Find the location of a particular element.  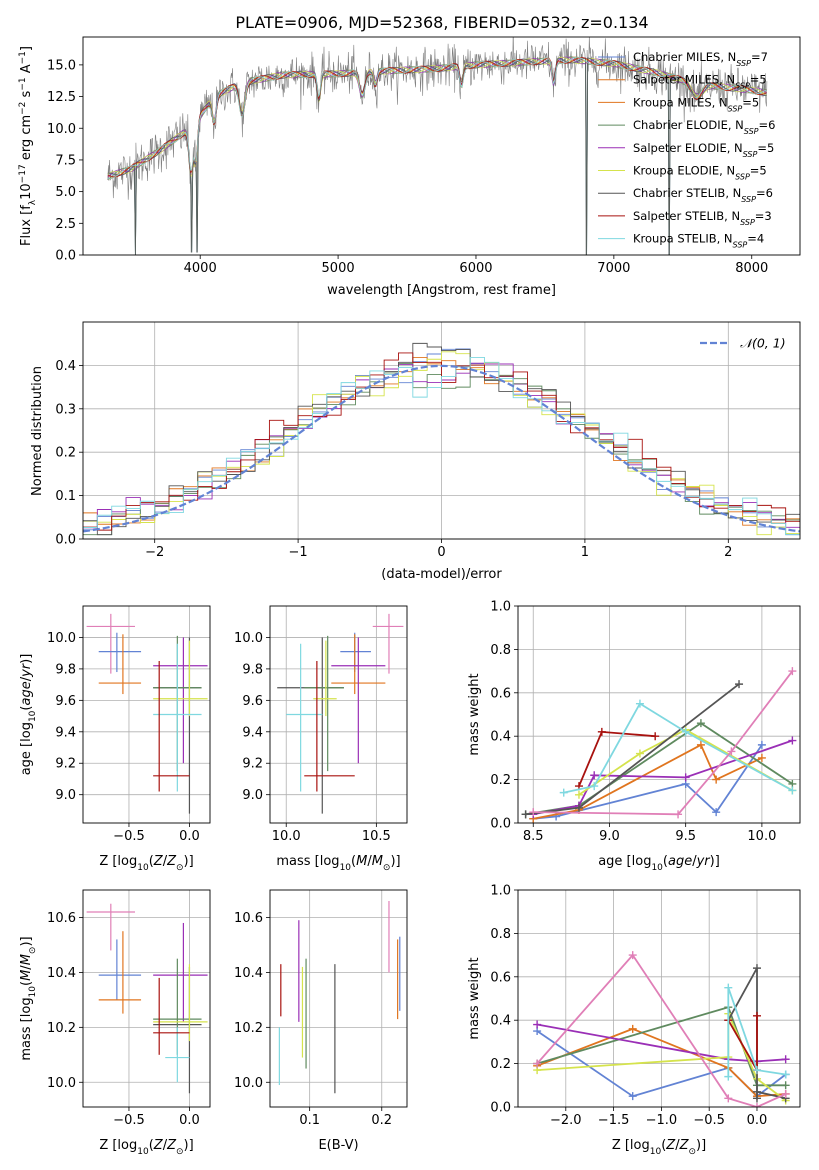

legend-entry: Salpeter MILES, NSSP=5 is located at coordinates (700, 82).